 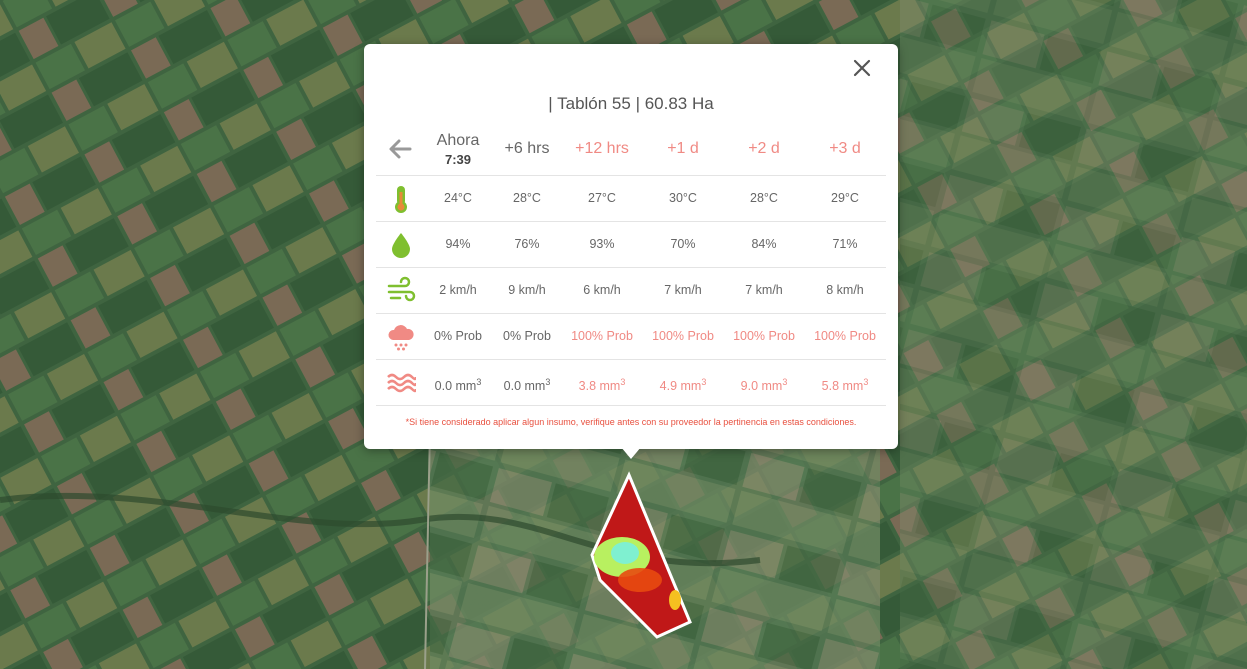 I want to click on col-label: +3 d, so click(x=845, y=148).